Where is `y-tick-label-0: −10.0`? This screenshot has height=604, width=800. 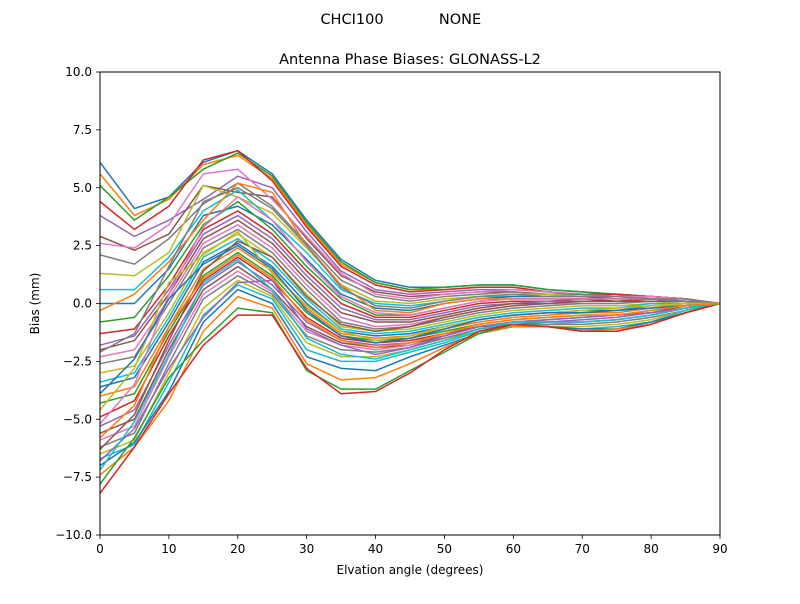
y-tick-label-0: −10.0 is located at coordinates (73, 535).